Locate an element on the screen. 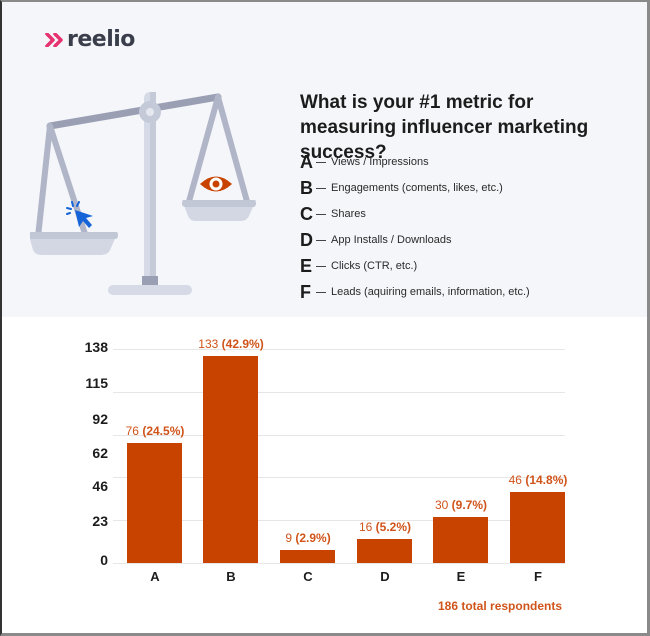 The height and width of the screenshot is (636, 650). x-tick-label: D is located at coordinates (385, 576).